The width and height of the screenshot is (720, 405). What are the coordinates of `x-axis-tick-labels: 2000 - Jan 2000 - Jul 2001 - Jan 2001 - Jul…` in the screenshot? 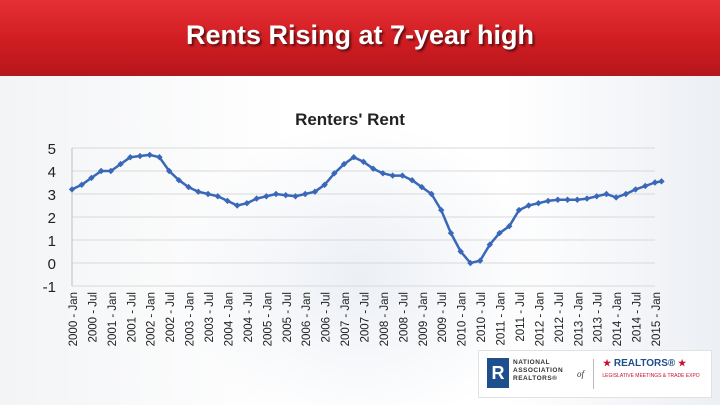 It's located at (365, 319).